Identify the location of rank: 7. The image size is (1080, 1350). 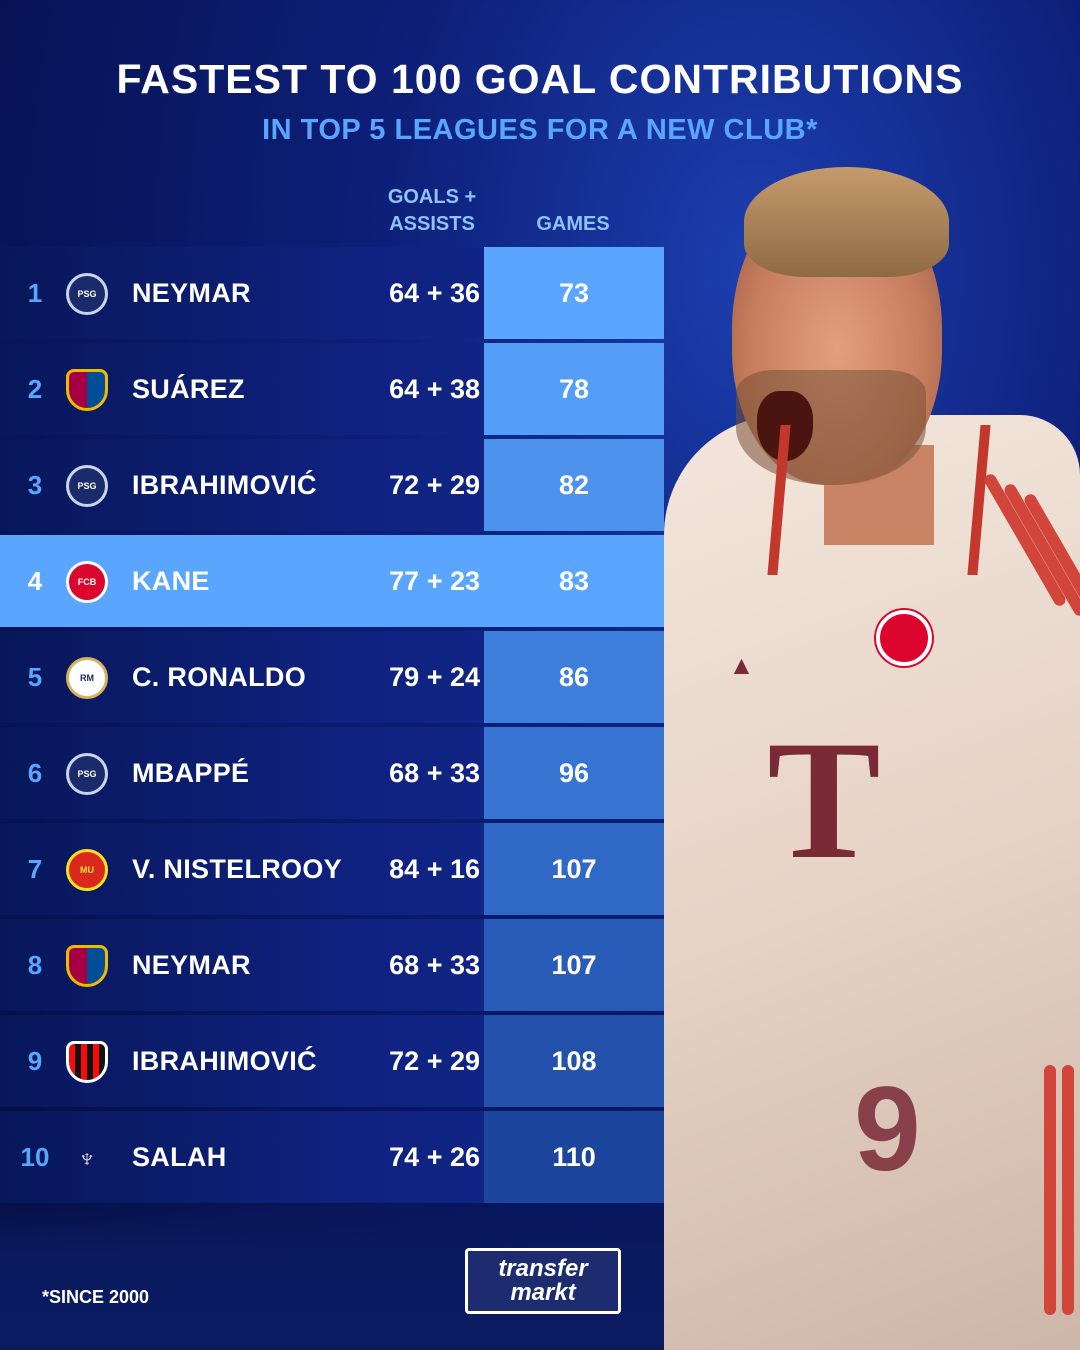
(35, 869).